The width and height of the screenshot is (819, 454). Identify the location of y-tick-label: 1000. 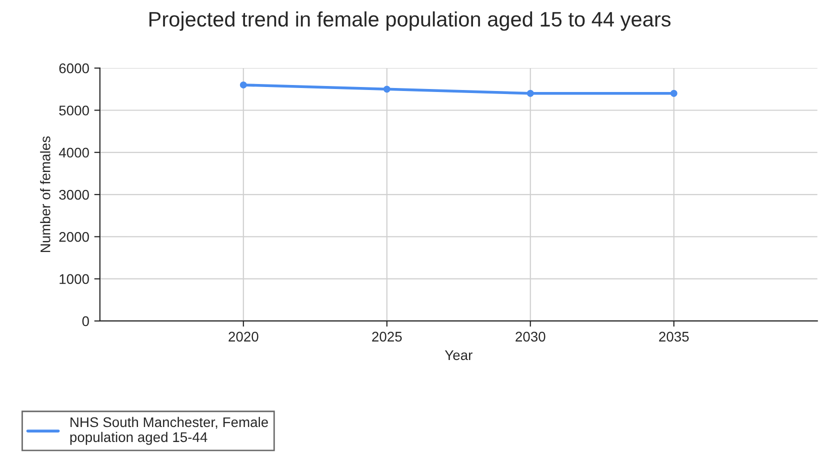
(74, 279).